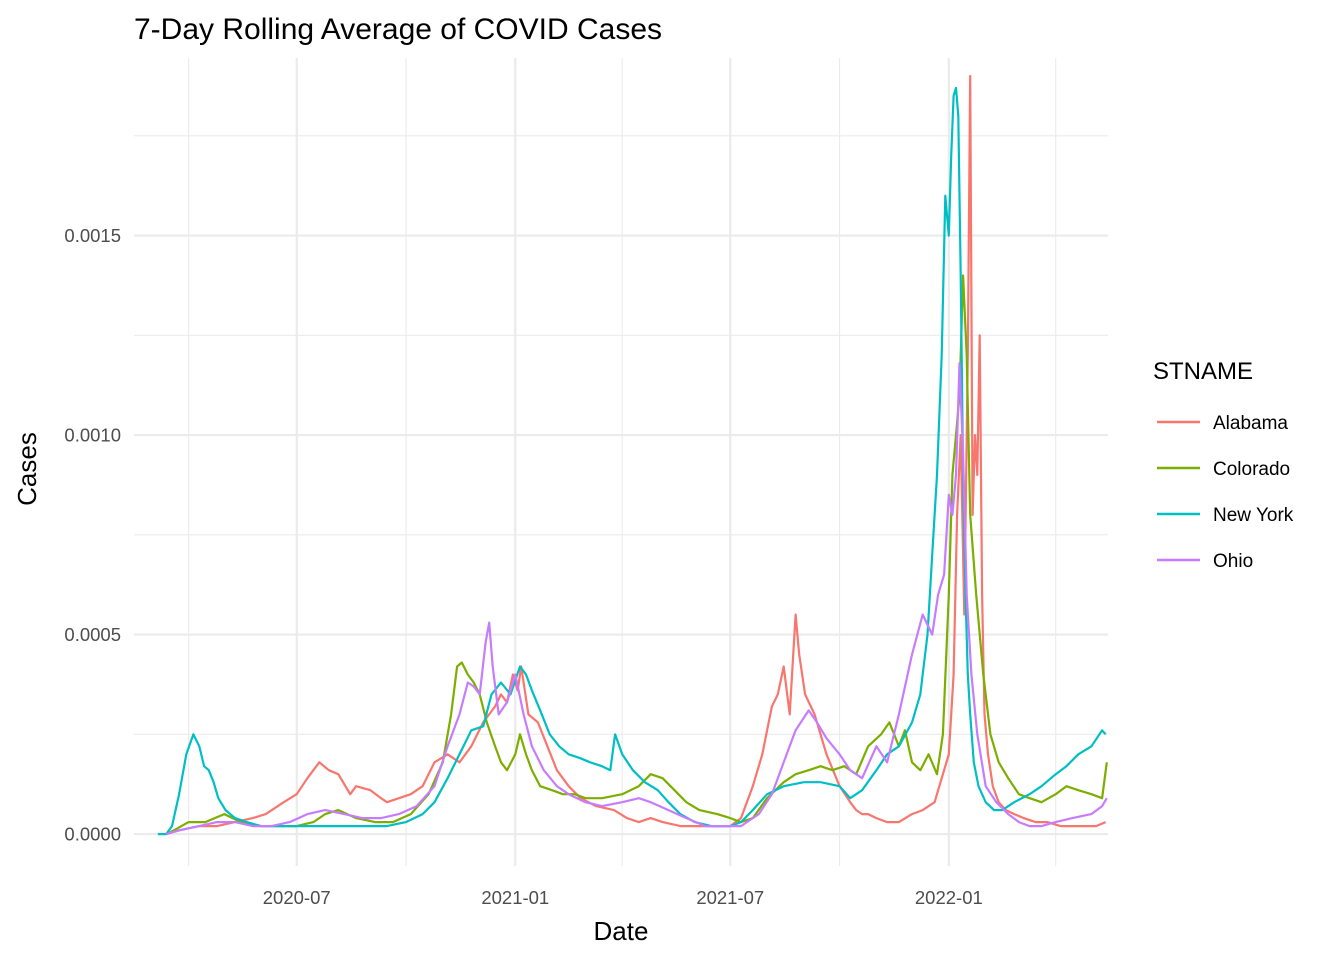 This screenshot has width=1344, height=960. What do you see at coordinates (92, 435) in the screenshot?
I see `y-tick-label: 0.0010` at bounding box center [92, 435].